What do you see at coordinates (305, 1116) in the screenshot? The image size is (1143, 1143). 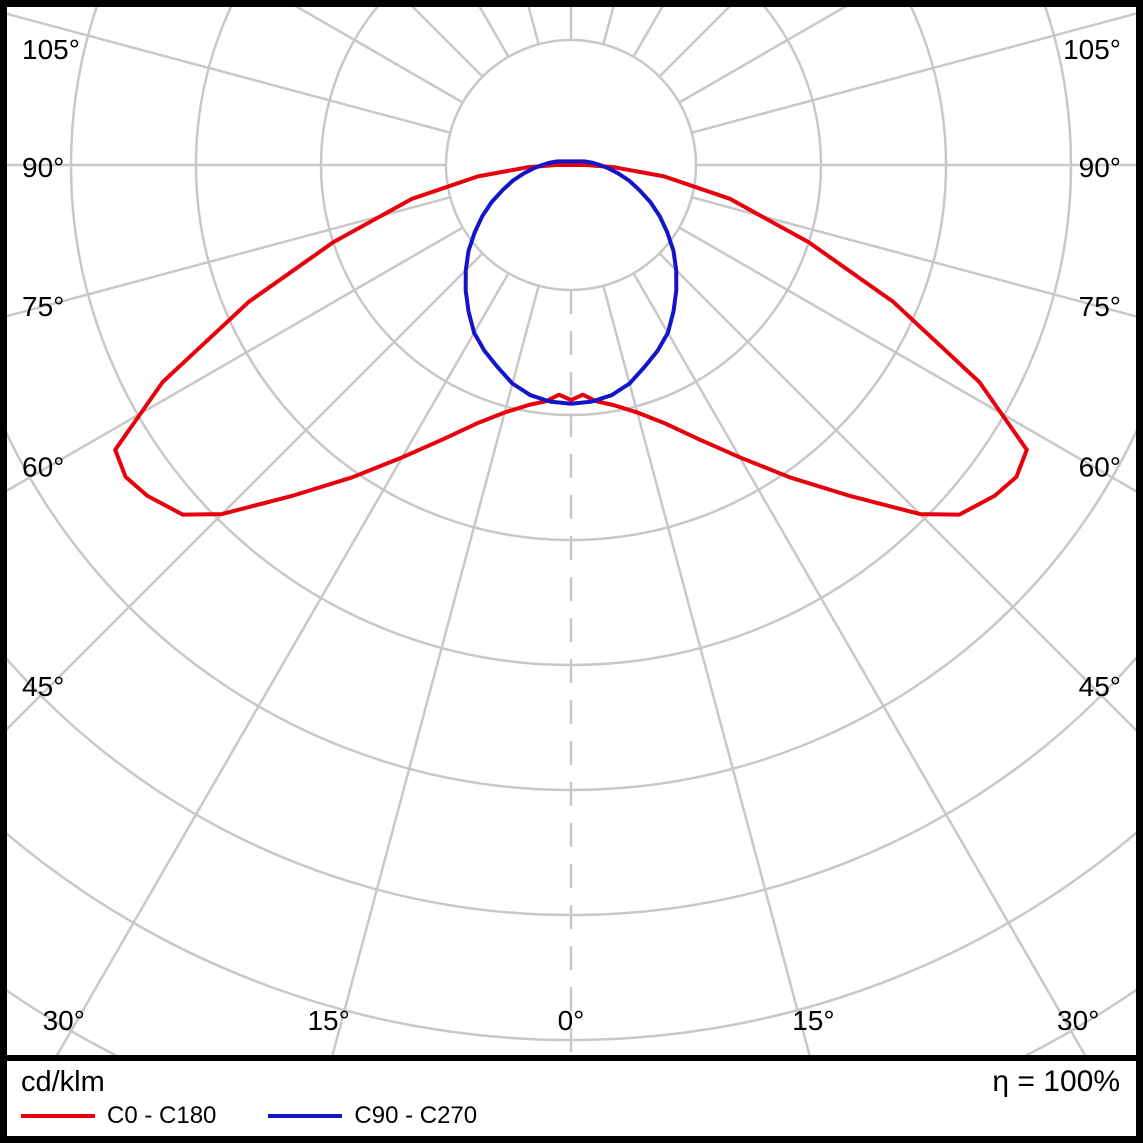 I see `legend-line-blue` at bounding box center [305, 1116].